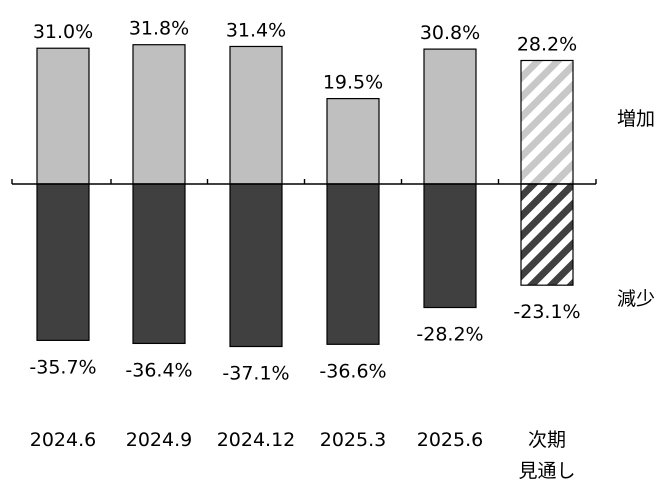 The width and height of the screenshot is (665, 479). Describe the element at coordinates (546, 469) in the screenshot. I see `category-label-5-line-1: 見通し` at that location.